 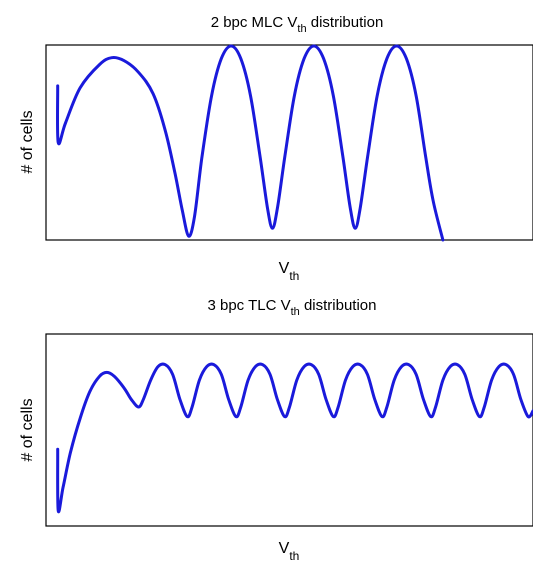 I want to click on mlc-chart-title: 2 bpc MLC Vth distribution, so click(x=297, y=24).